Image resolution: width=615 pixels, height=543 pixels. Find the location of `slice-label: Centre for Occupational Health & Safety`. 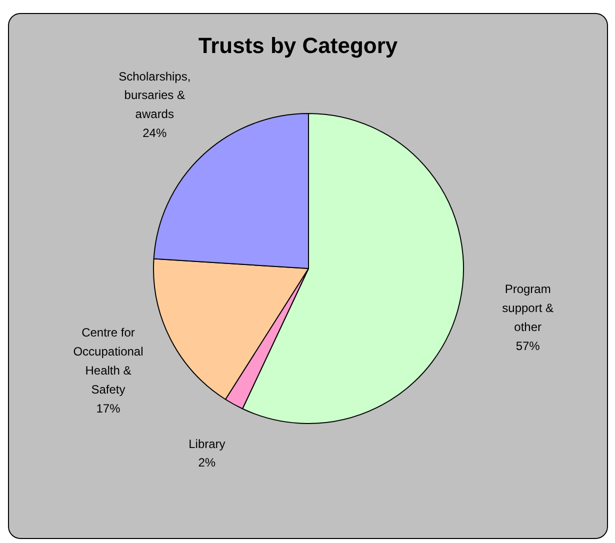

slice-label: Centre for Occupational Health & Safety is located at coordinates (108, 361).